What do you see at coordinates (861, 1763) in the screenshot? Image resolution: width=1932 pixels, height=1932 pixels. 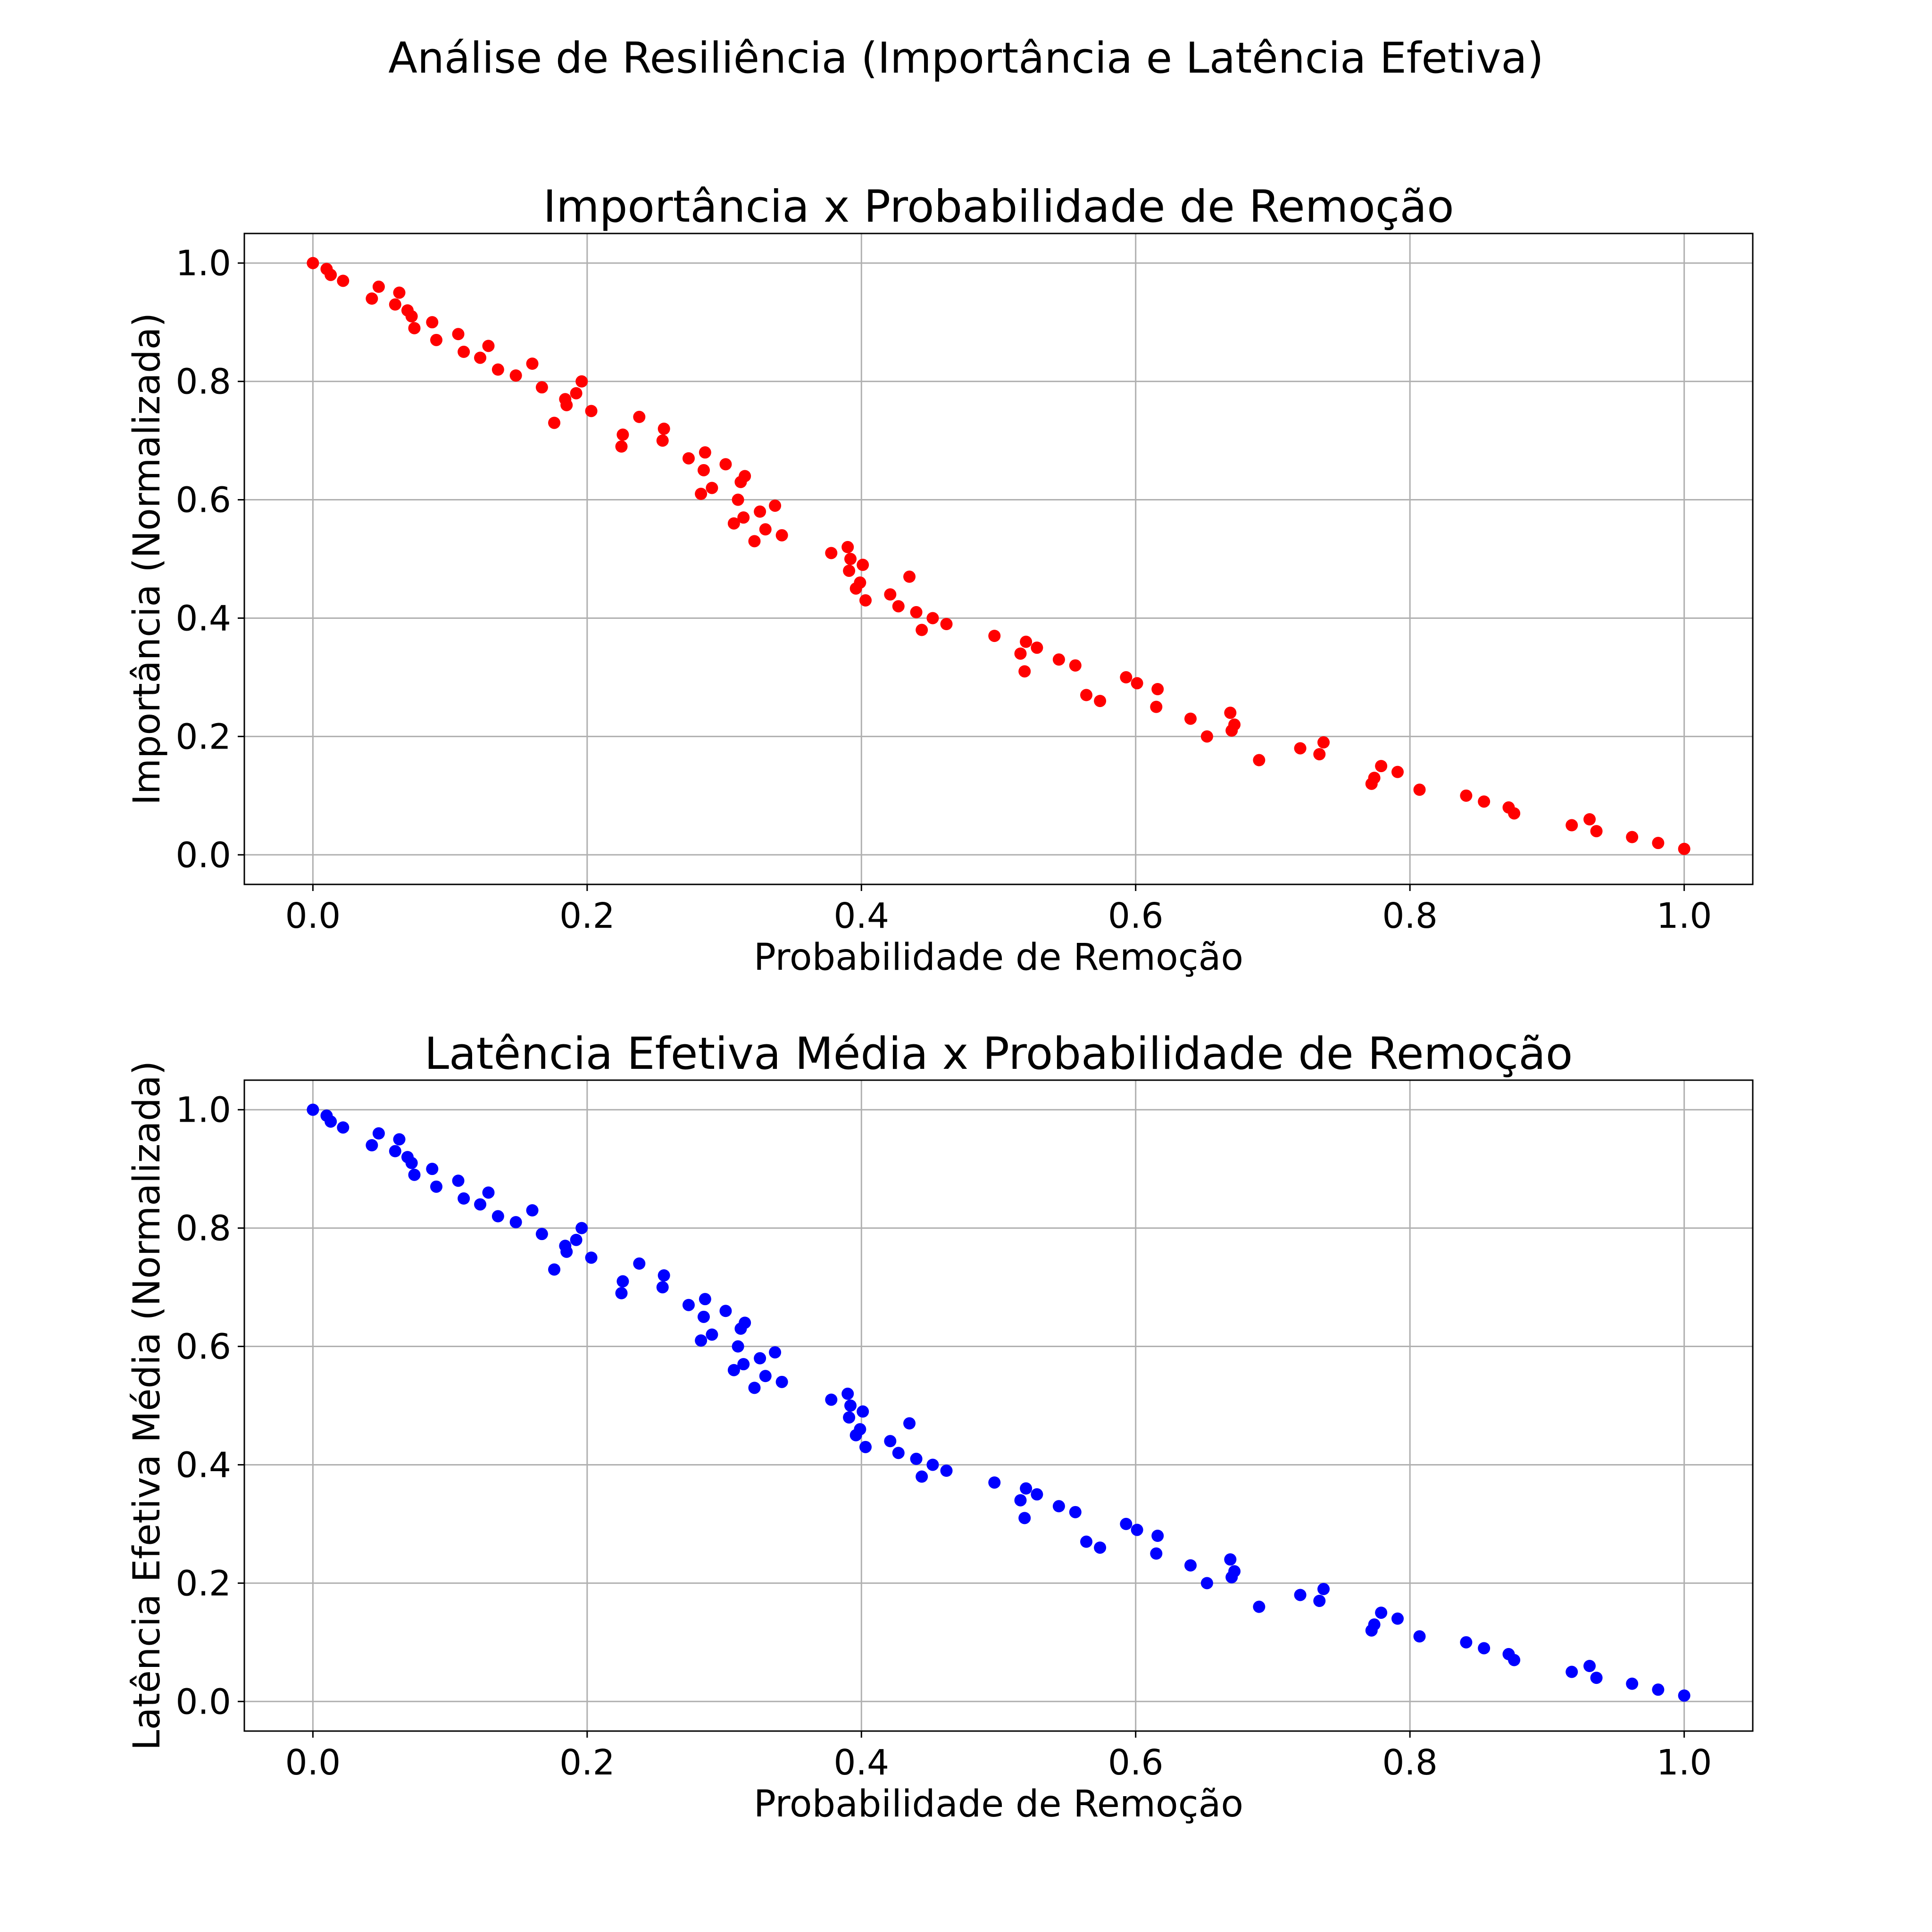 I see `x-tick-label: 0.4` at bounding box center [861, 1763].